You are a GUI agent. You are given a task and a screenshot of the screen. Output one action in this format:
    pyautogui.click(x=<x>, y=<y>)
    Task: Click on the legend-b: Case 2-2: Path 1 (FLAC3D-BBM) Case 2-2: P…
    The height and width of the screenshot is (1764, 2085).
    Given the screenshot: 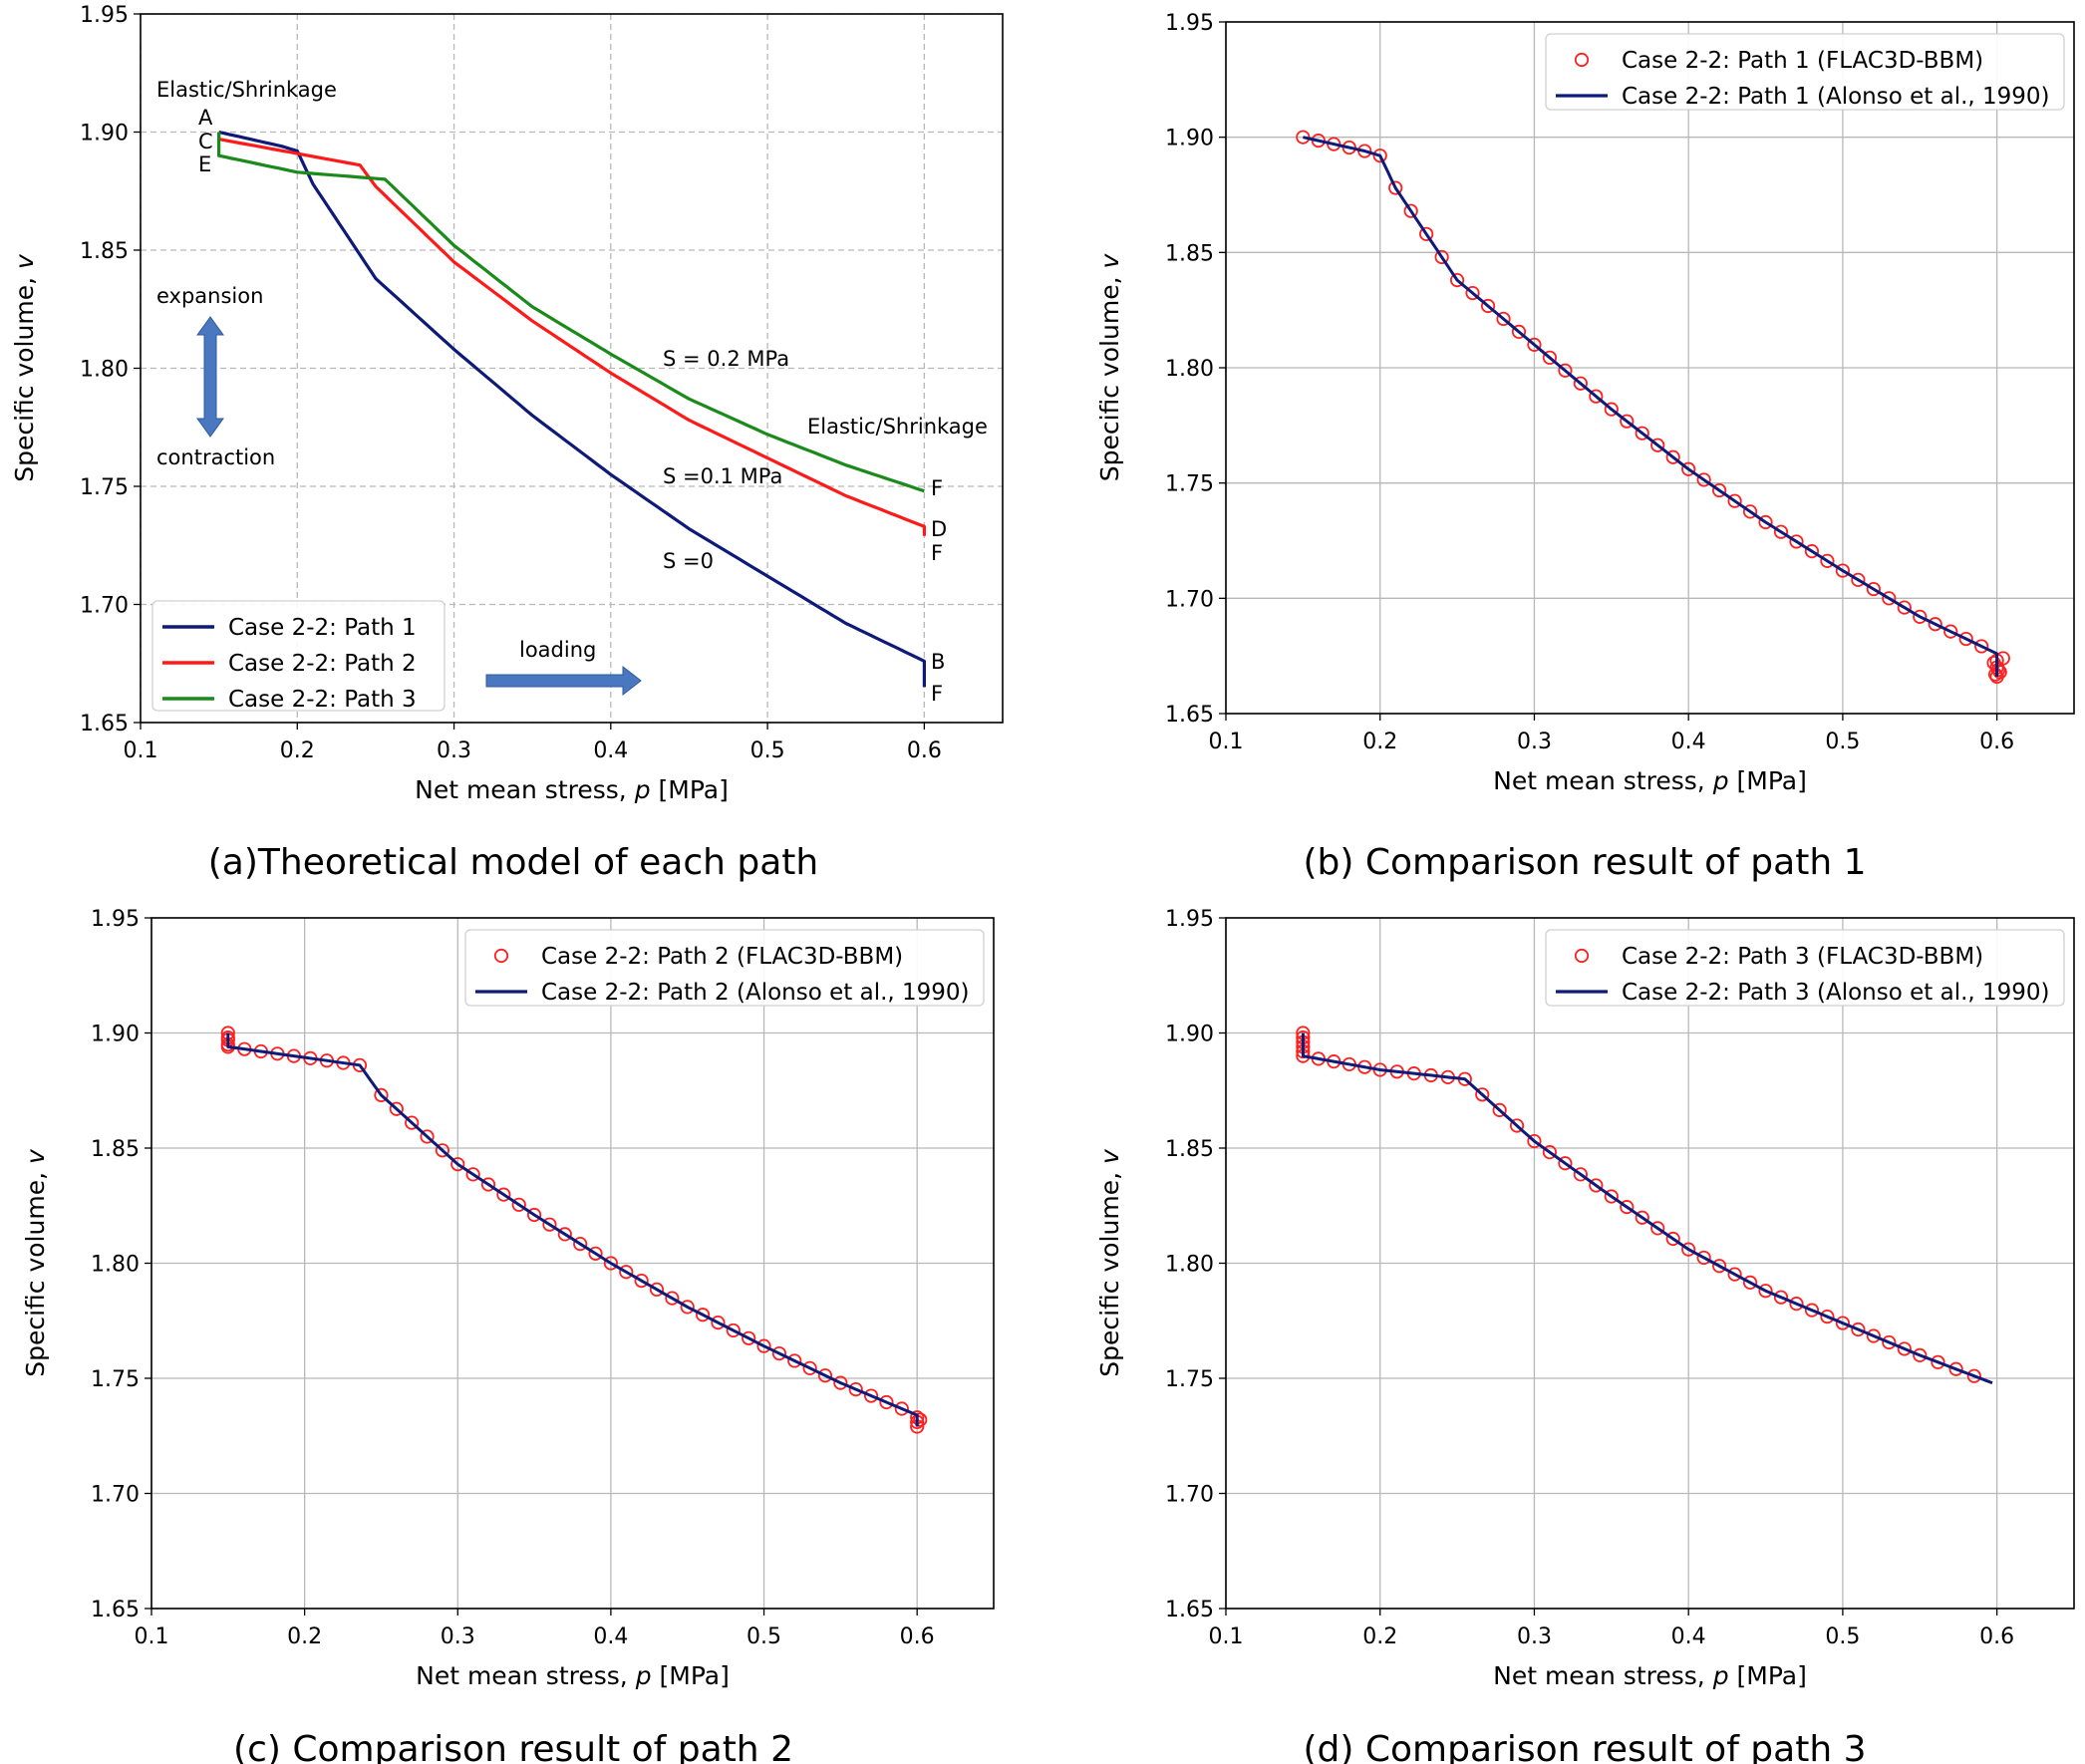 What is the action you would take?
    pyautogui.click(x=1805, y=72)
    